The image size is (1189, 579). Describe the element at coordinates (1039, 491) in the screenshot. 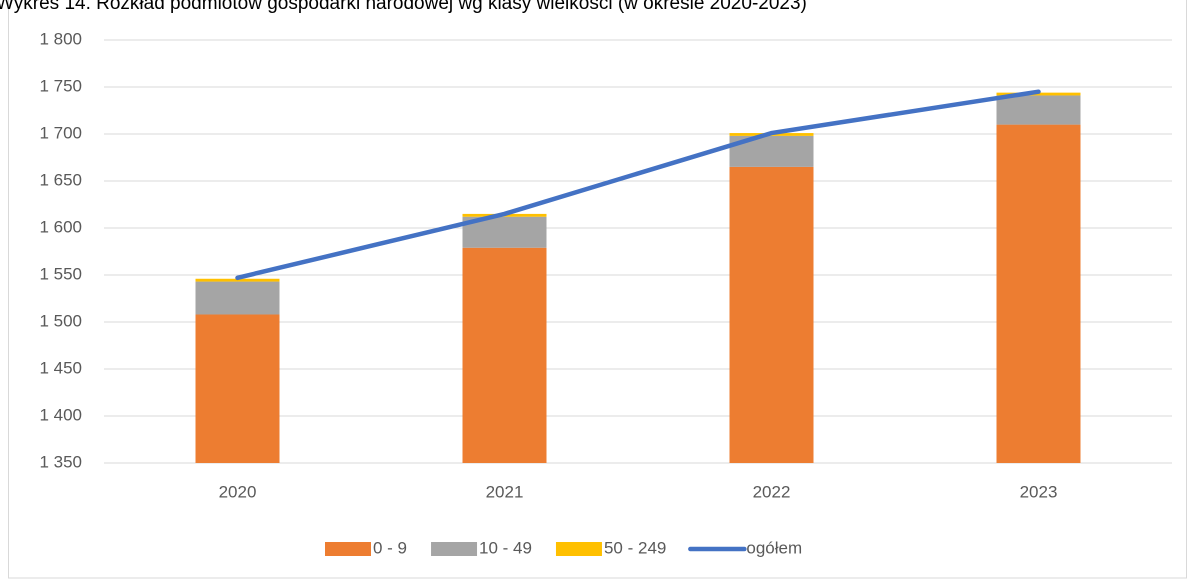

I see `x-tick-label: 2023` at that location.